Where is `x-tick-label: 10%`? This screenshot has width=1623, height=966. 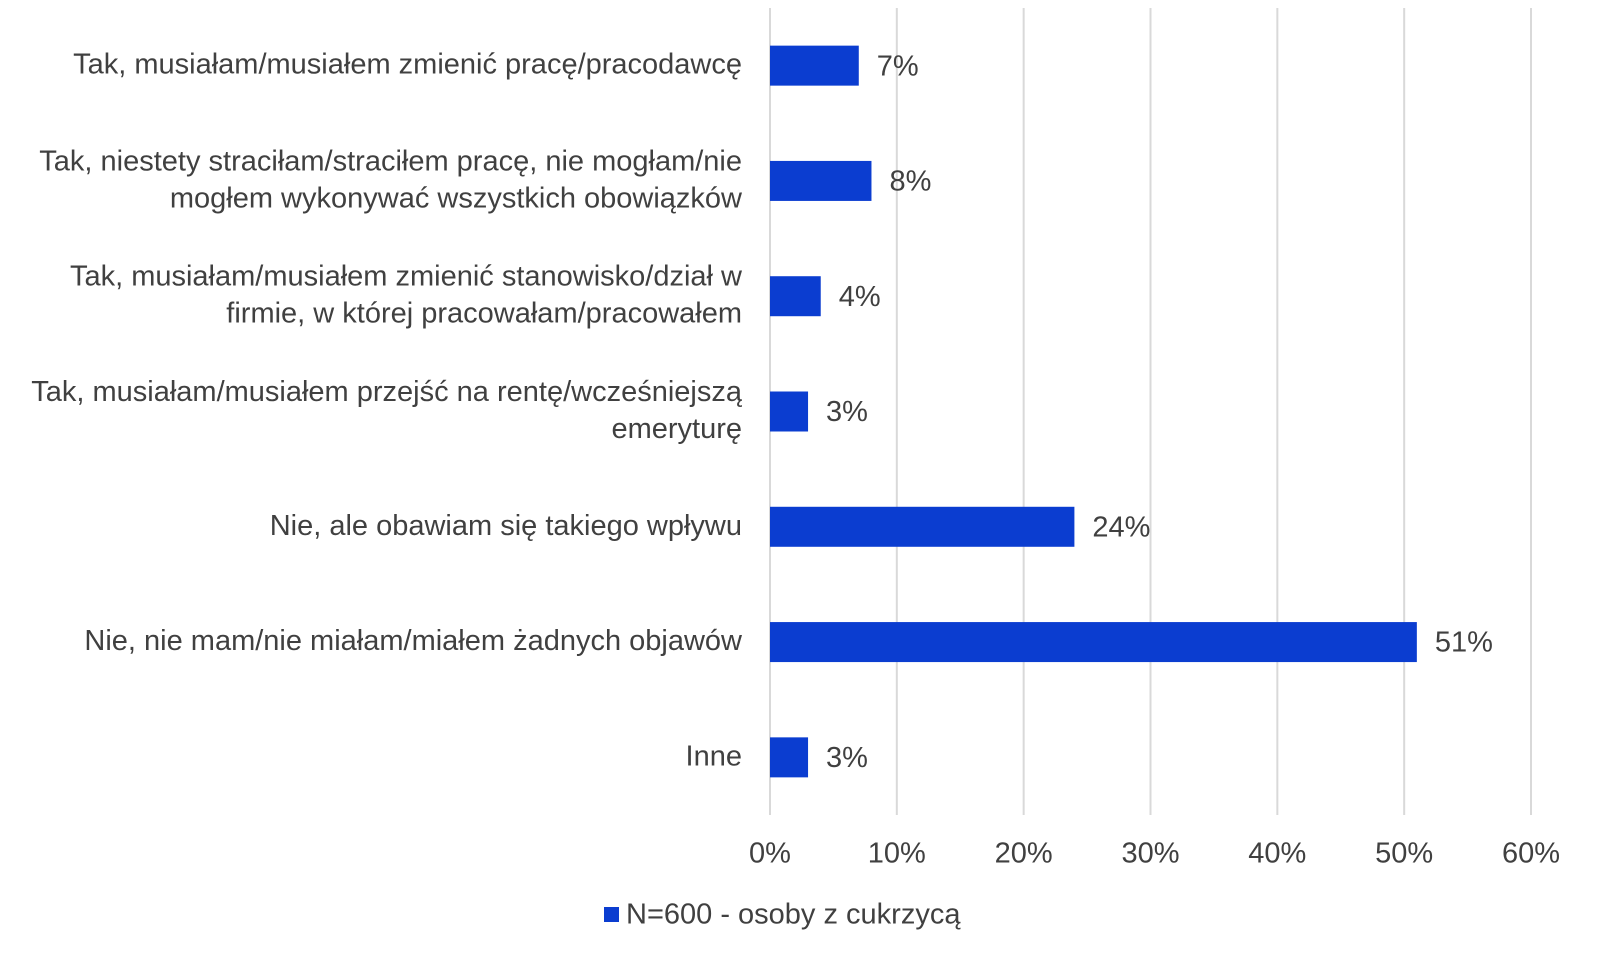
x-tick-label: 10% is located at coordinates (897, 854).